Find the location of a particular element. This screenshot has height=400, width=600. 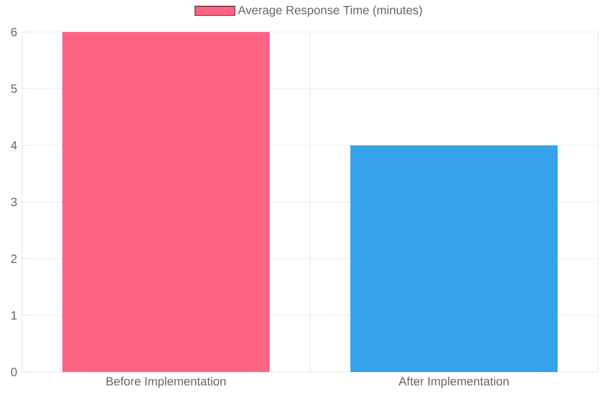

y-tick-label: 5 is located at coordinates (14, 88).